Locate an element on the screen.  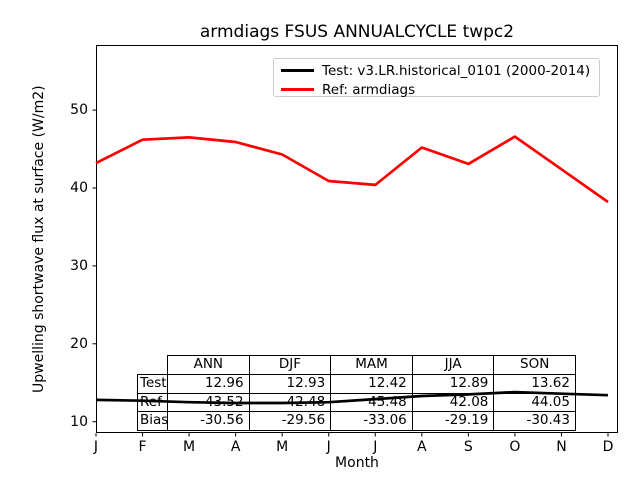
table-col-header: DJF is located at coordinates (290, 365).